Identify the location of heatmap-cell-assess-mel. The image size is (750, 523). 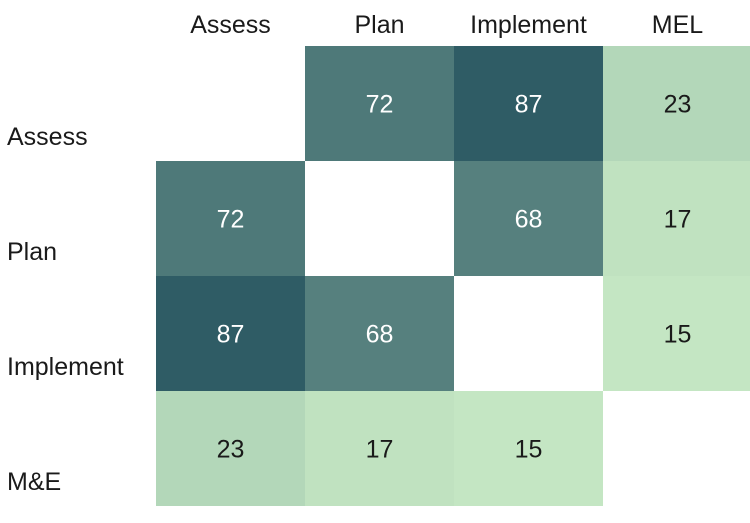
(676, 103).